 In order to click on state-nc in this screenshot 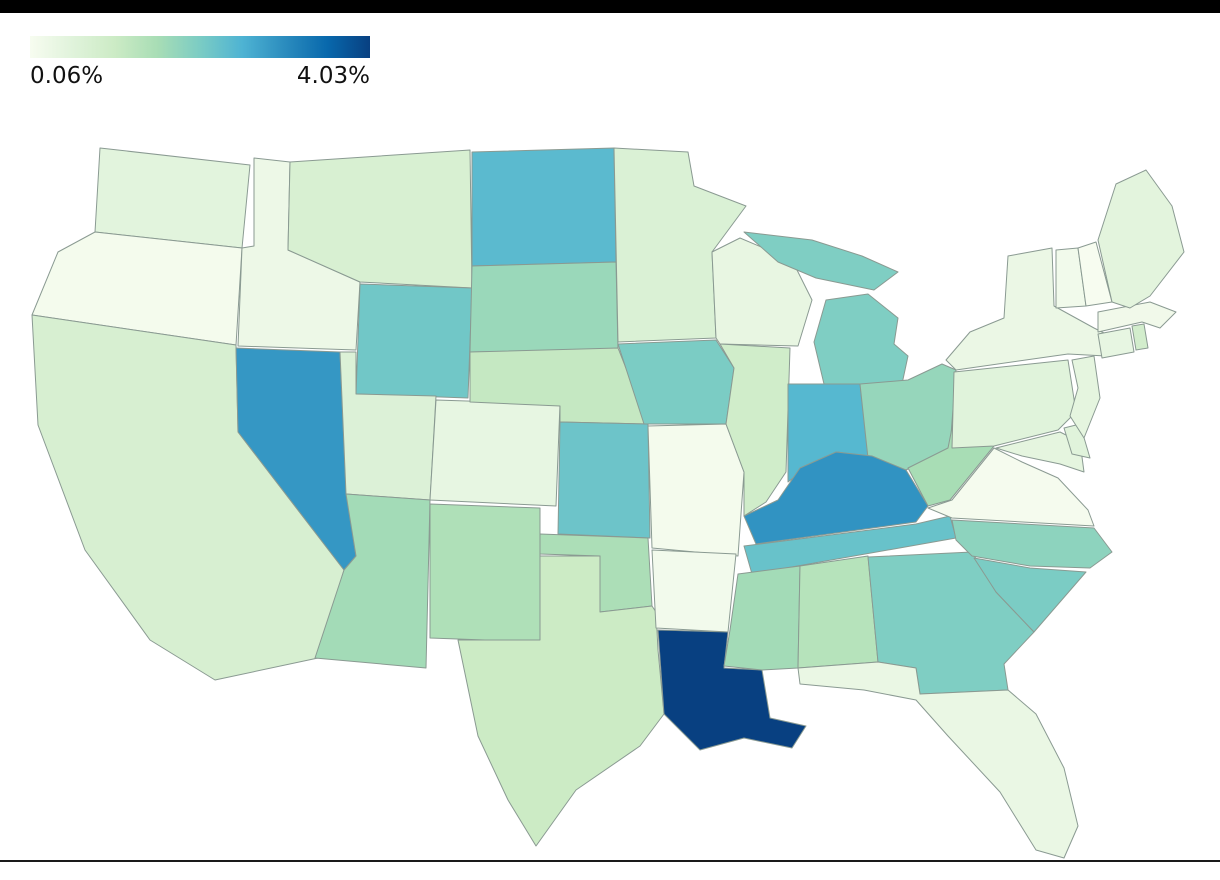, I will do `click(1032, 544)`.